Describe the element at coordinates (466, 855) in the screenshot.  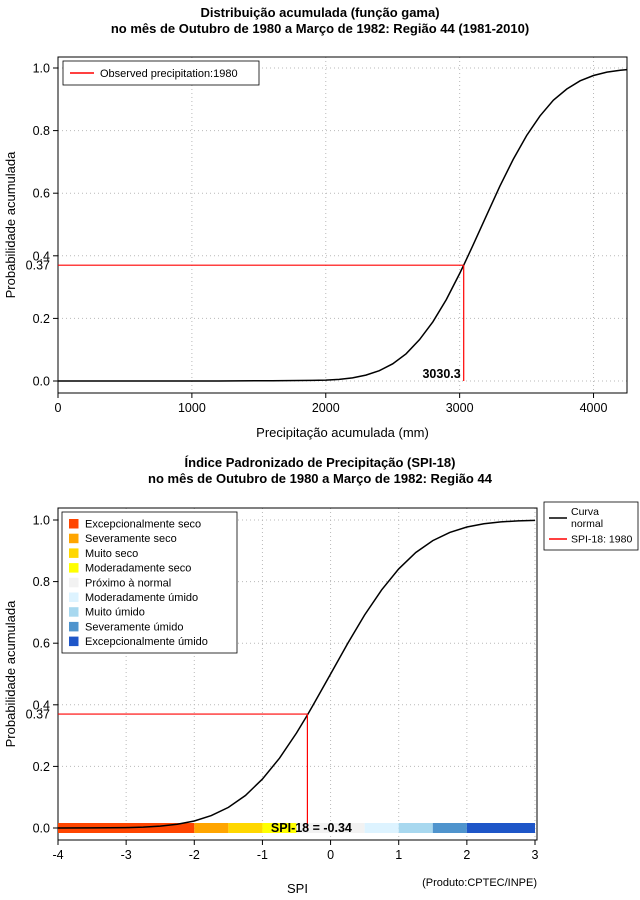
I see `x-tick-label: 2` at that location.